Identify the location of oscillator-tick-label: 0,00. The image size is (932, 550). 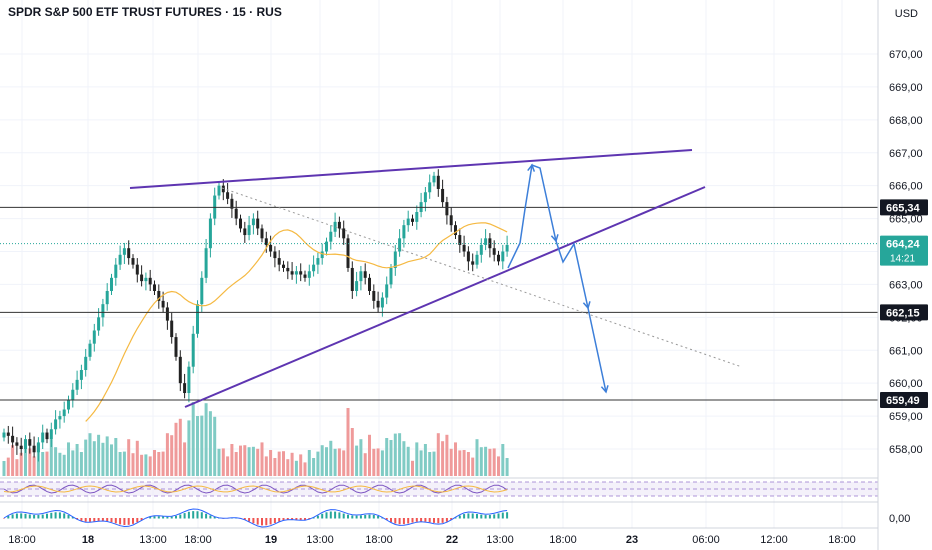
(899, 519).